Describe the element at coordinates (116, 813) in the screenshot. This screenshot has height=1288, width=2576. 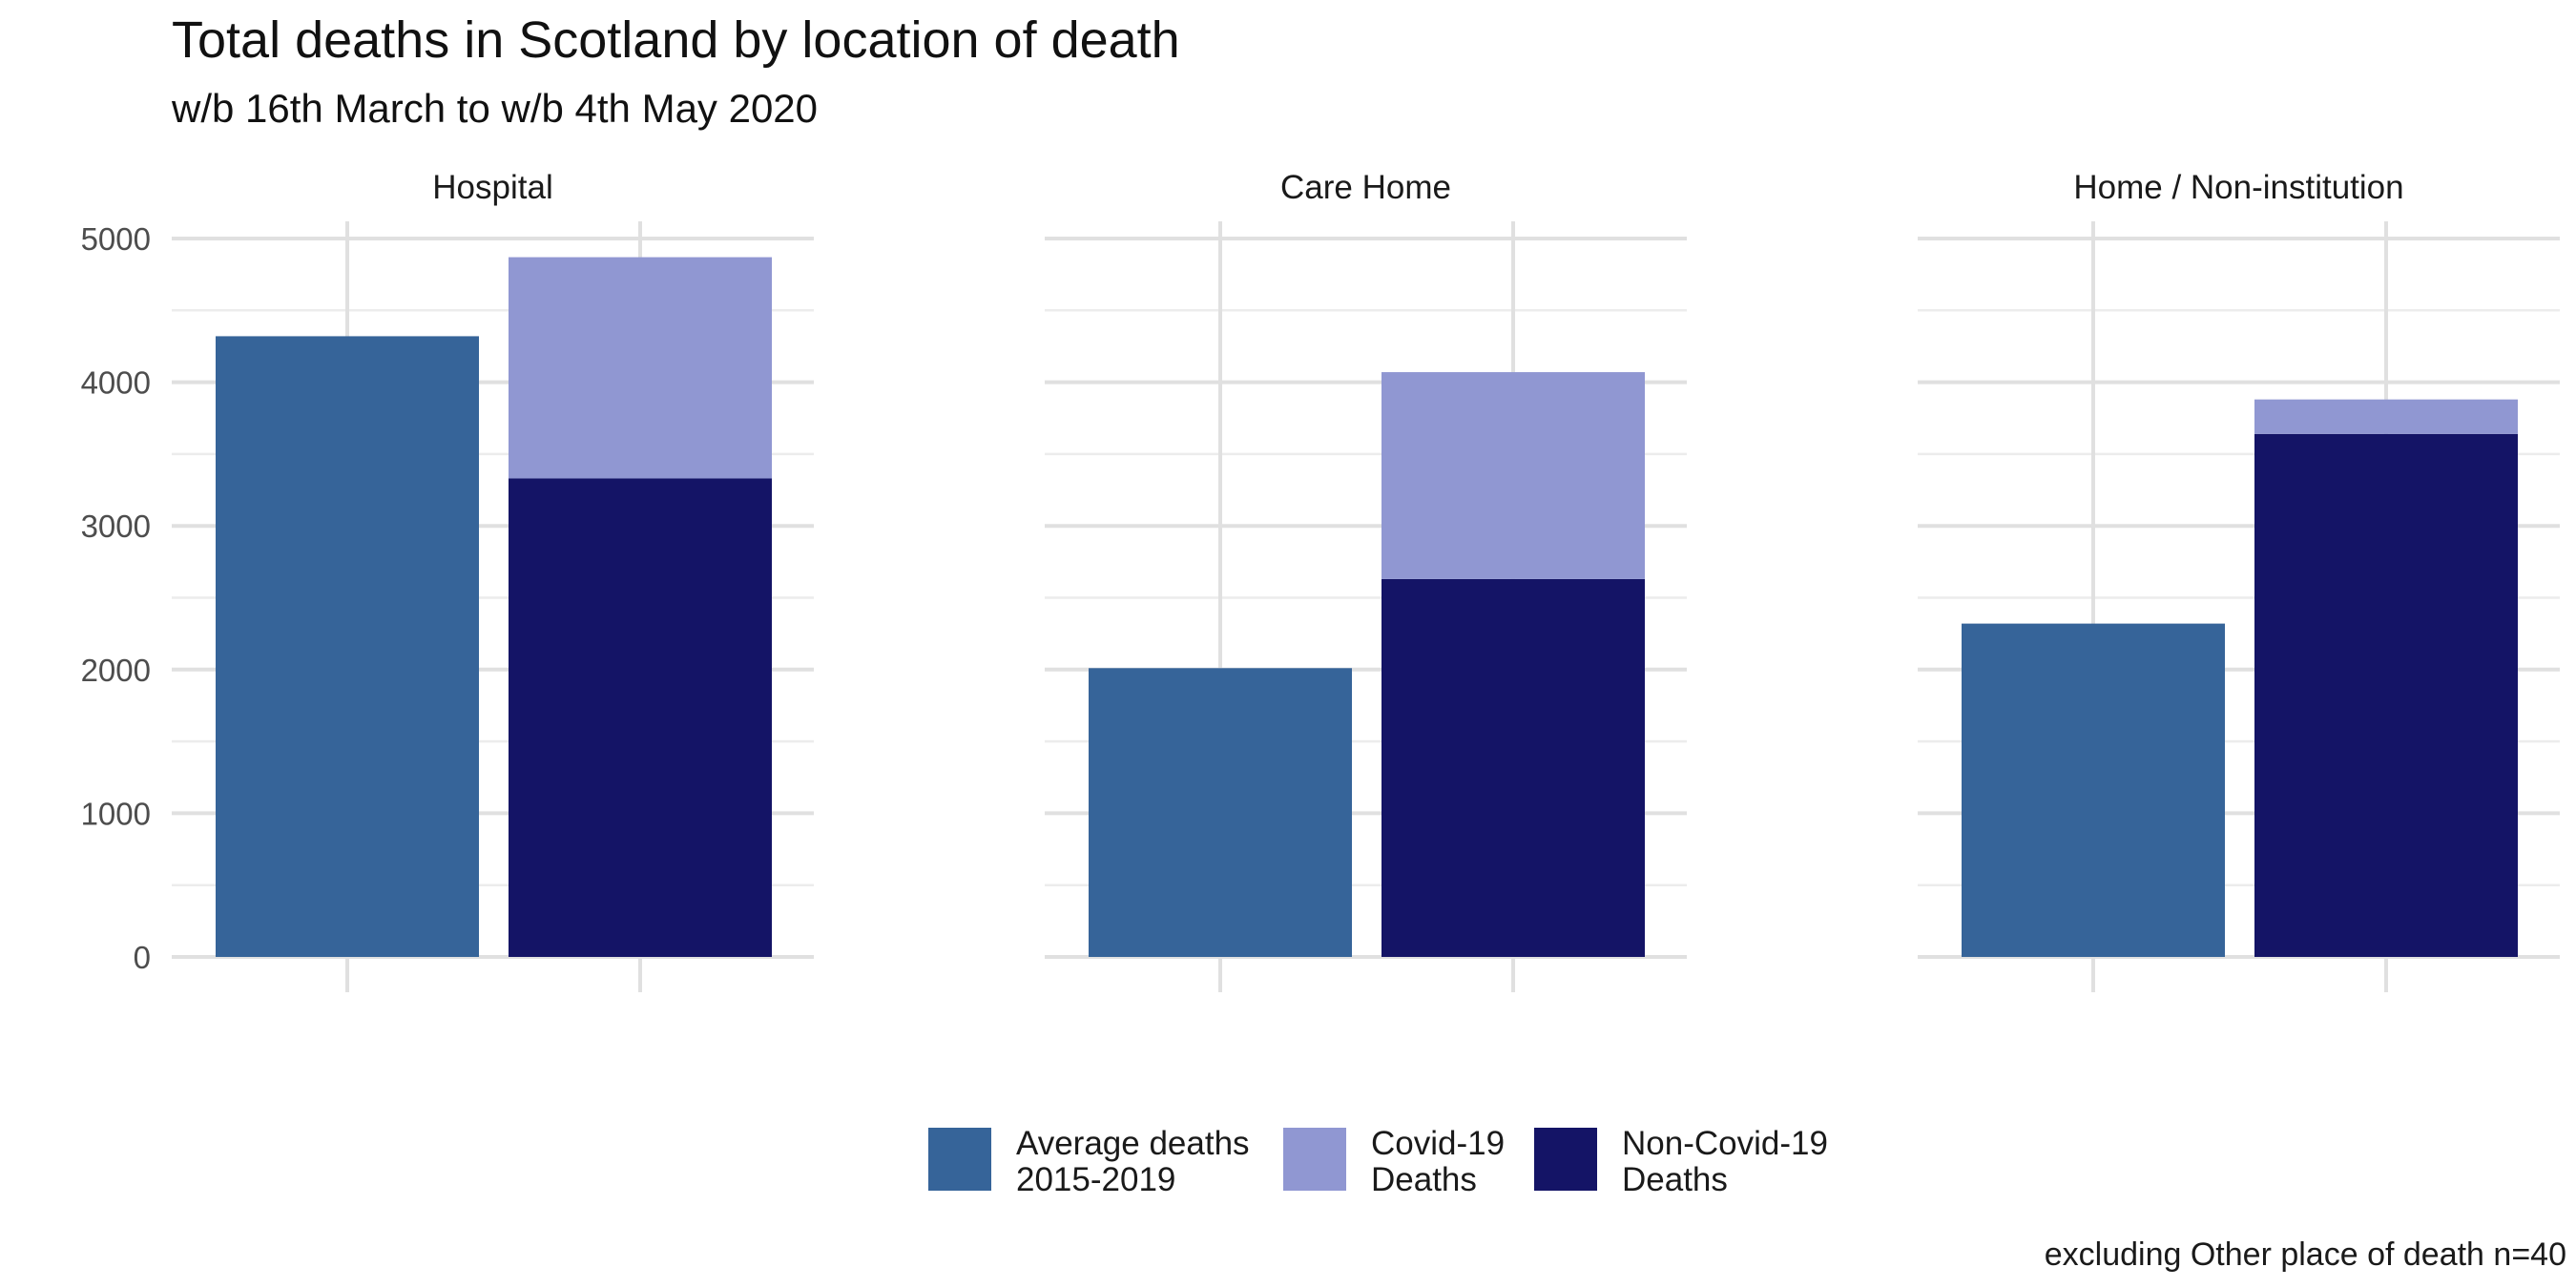
I see `y-tick-label: 1000` at that location.